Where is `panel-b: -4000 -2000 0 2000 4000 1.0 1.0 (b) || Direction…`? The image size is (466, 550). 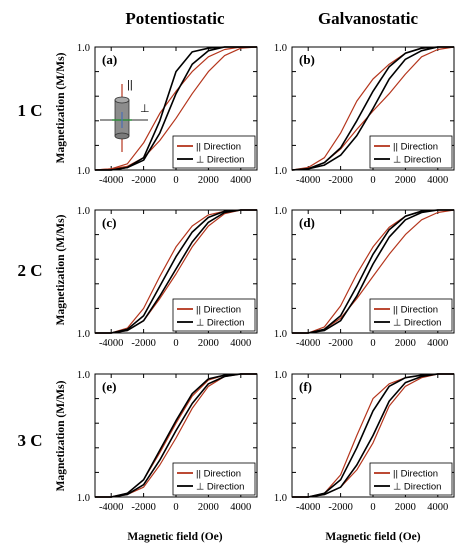 panel-b: -4000 -2000 0 2000 4000 1.0 1.0 (b) || Direction… is located at coordinates (364, 114).